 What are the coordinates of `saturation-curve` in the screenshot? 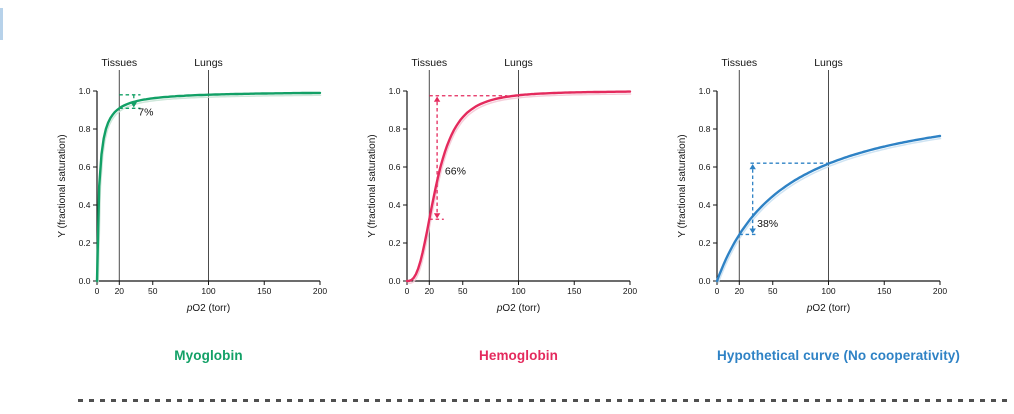 It's located at (518, 186).